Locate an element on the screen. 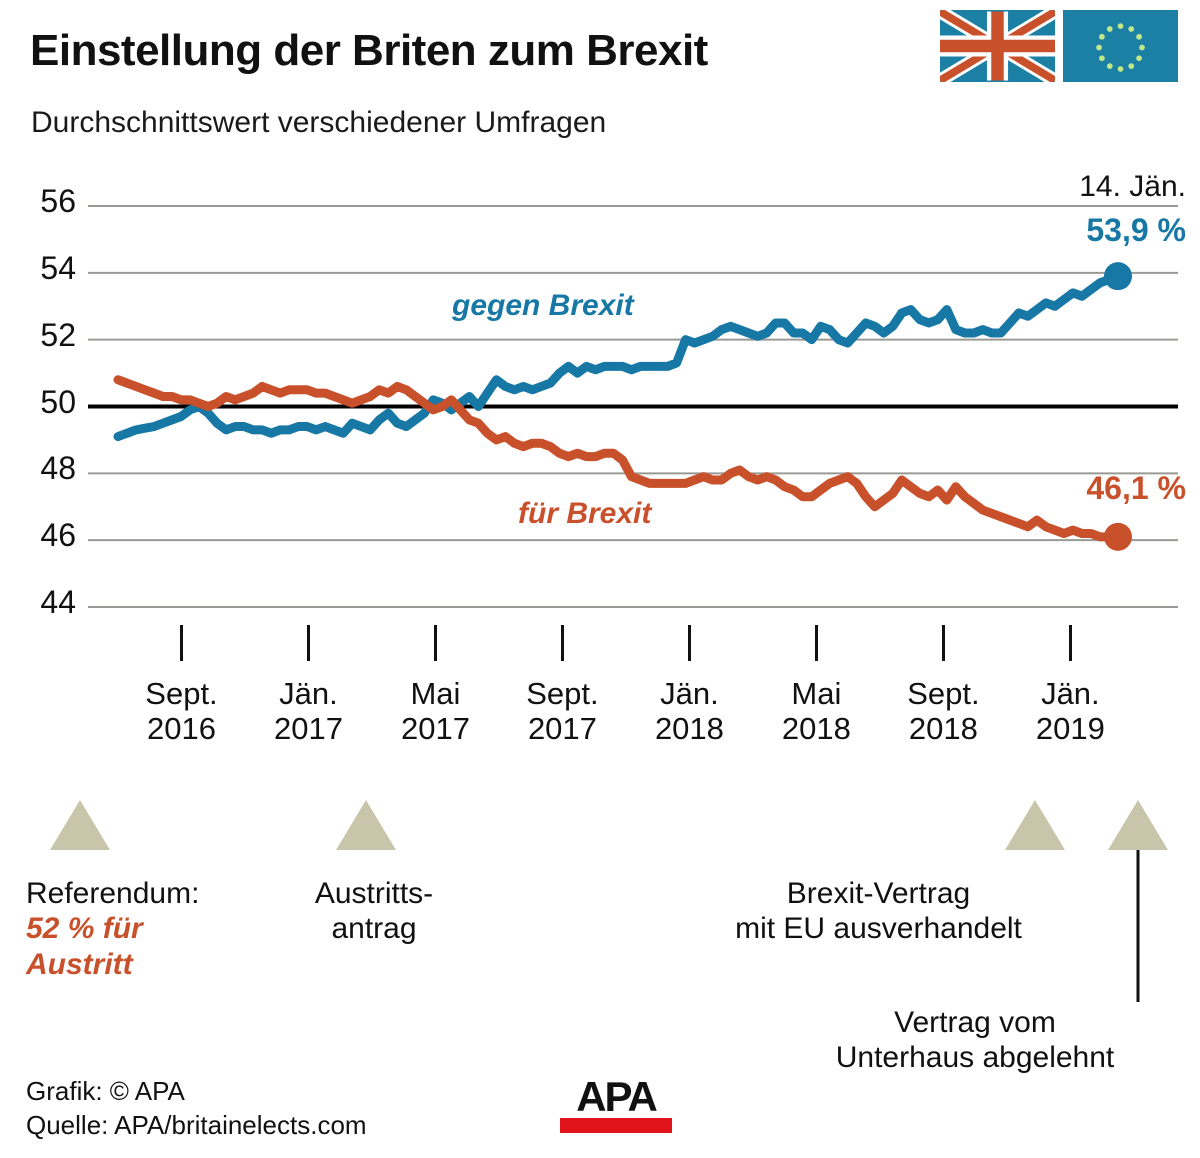 The image size is (1200, 1158). x-axis-tick-label: Jän. 2019 is located at coordinates (1070, 711).